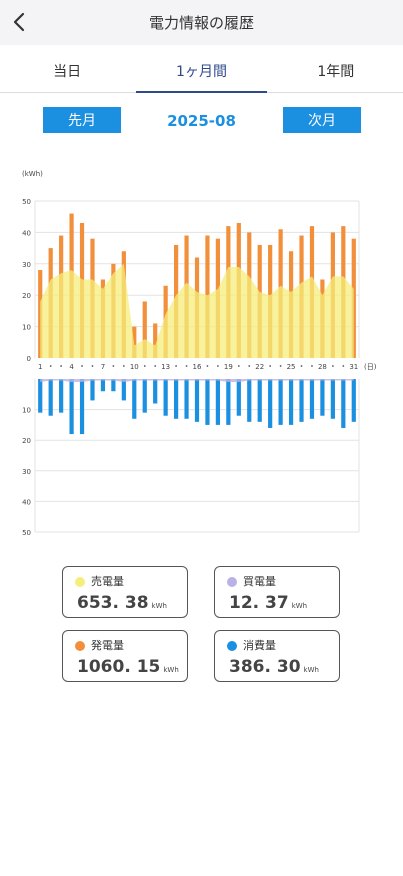 The image size is (403, 876). I want to click on x-unit-label: (日), so click(370, 367).